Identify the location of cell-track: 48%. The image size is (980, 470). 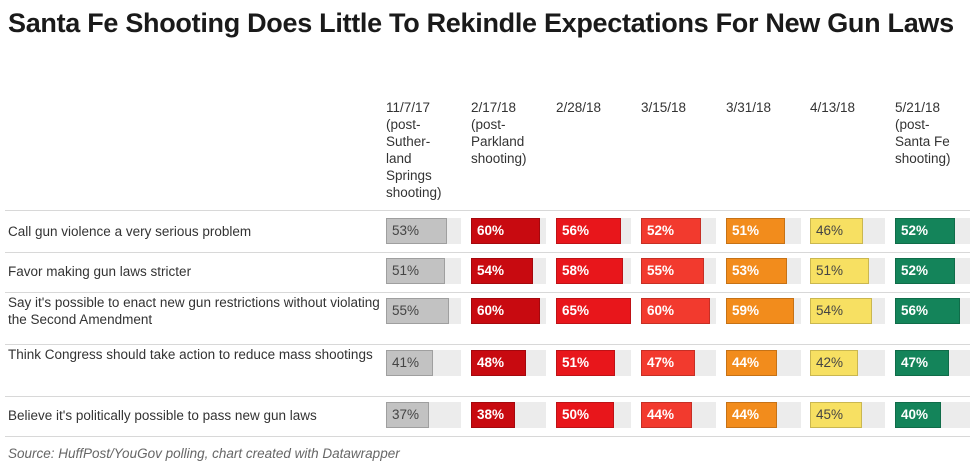
(508, 363).